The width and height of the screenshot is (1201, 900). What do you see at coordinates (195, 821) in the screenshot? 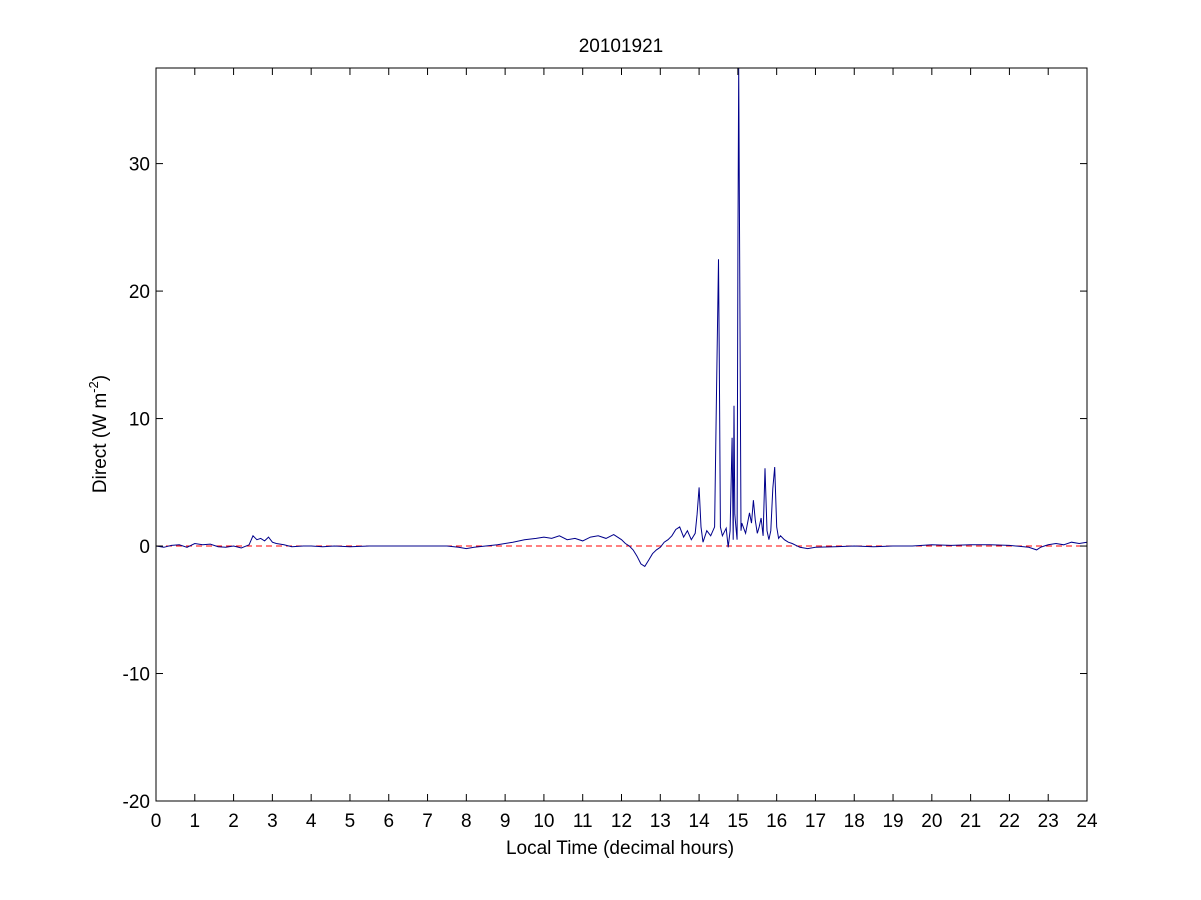
I see `x-tick-label: 1` at bounding box center [195, 821].